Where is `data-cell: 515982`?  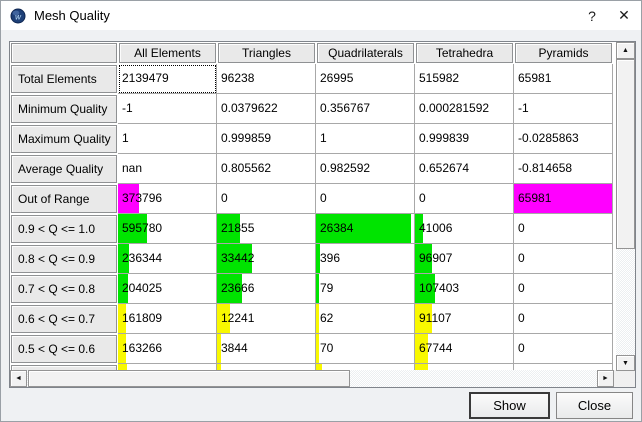
data-cell: 515982 is located at coordinates (464, 79).